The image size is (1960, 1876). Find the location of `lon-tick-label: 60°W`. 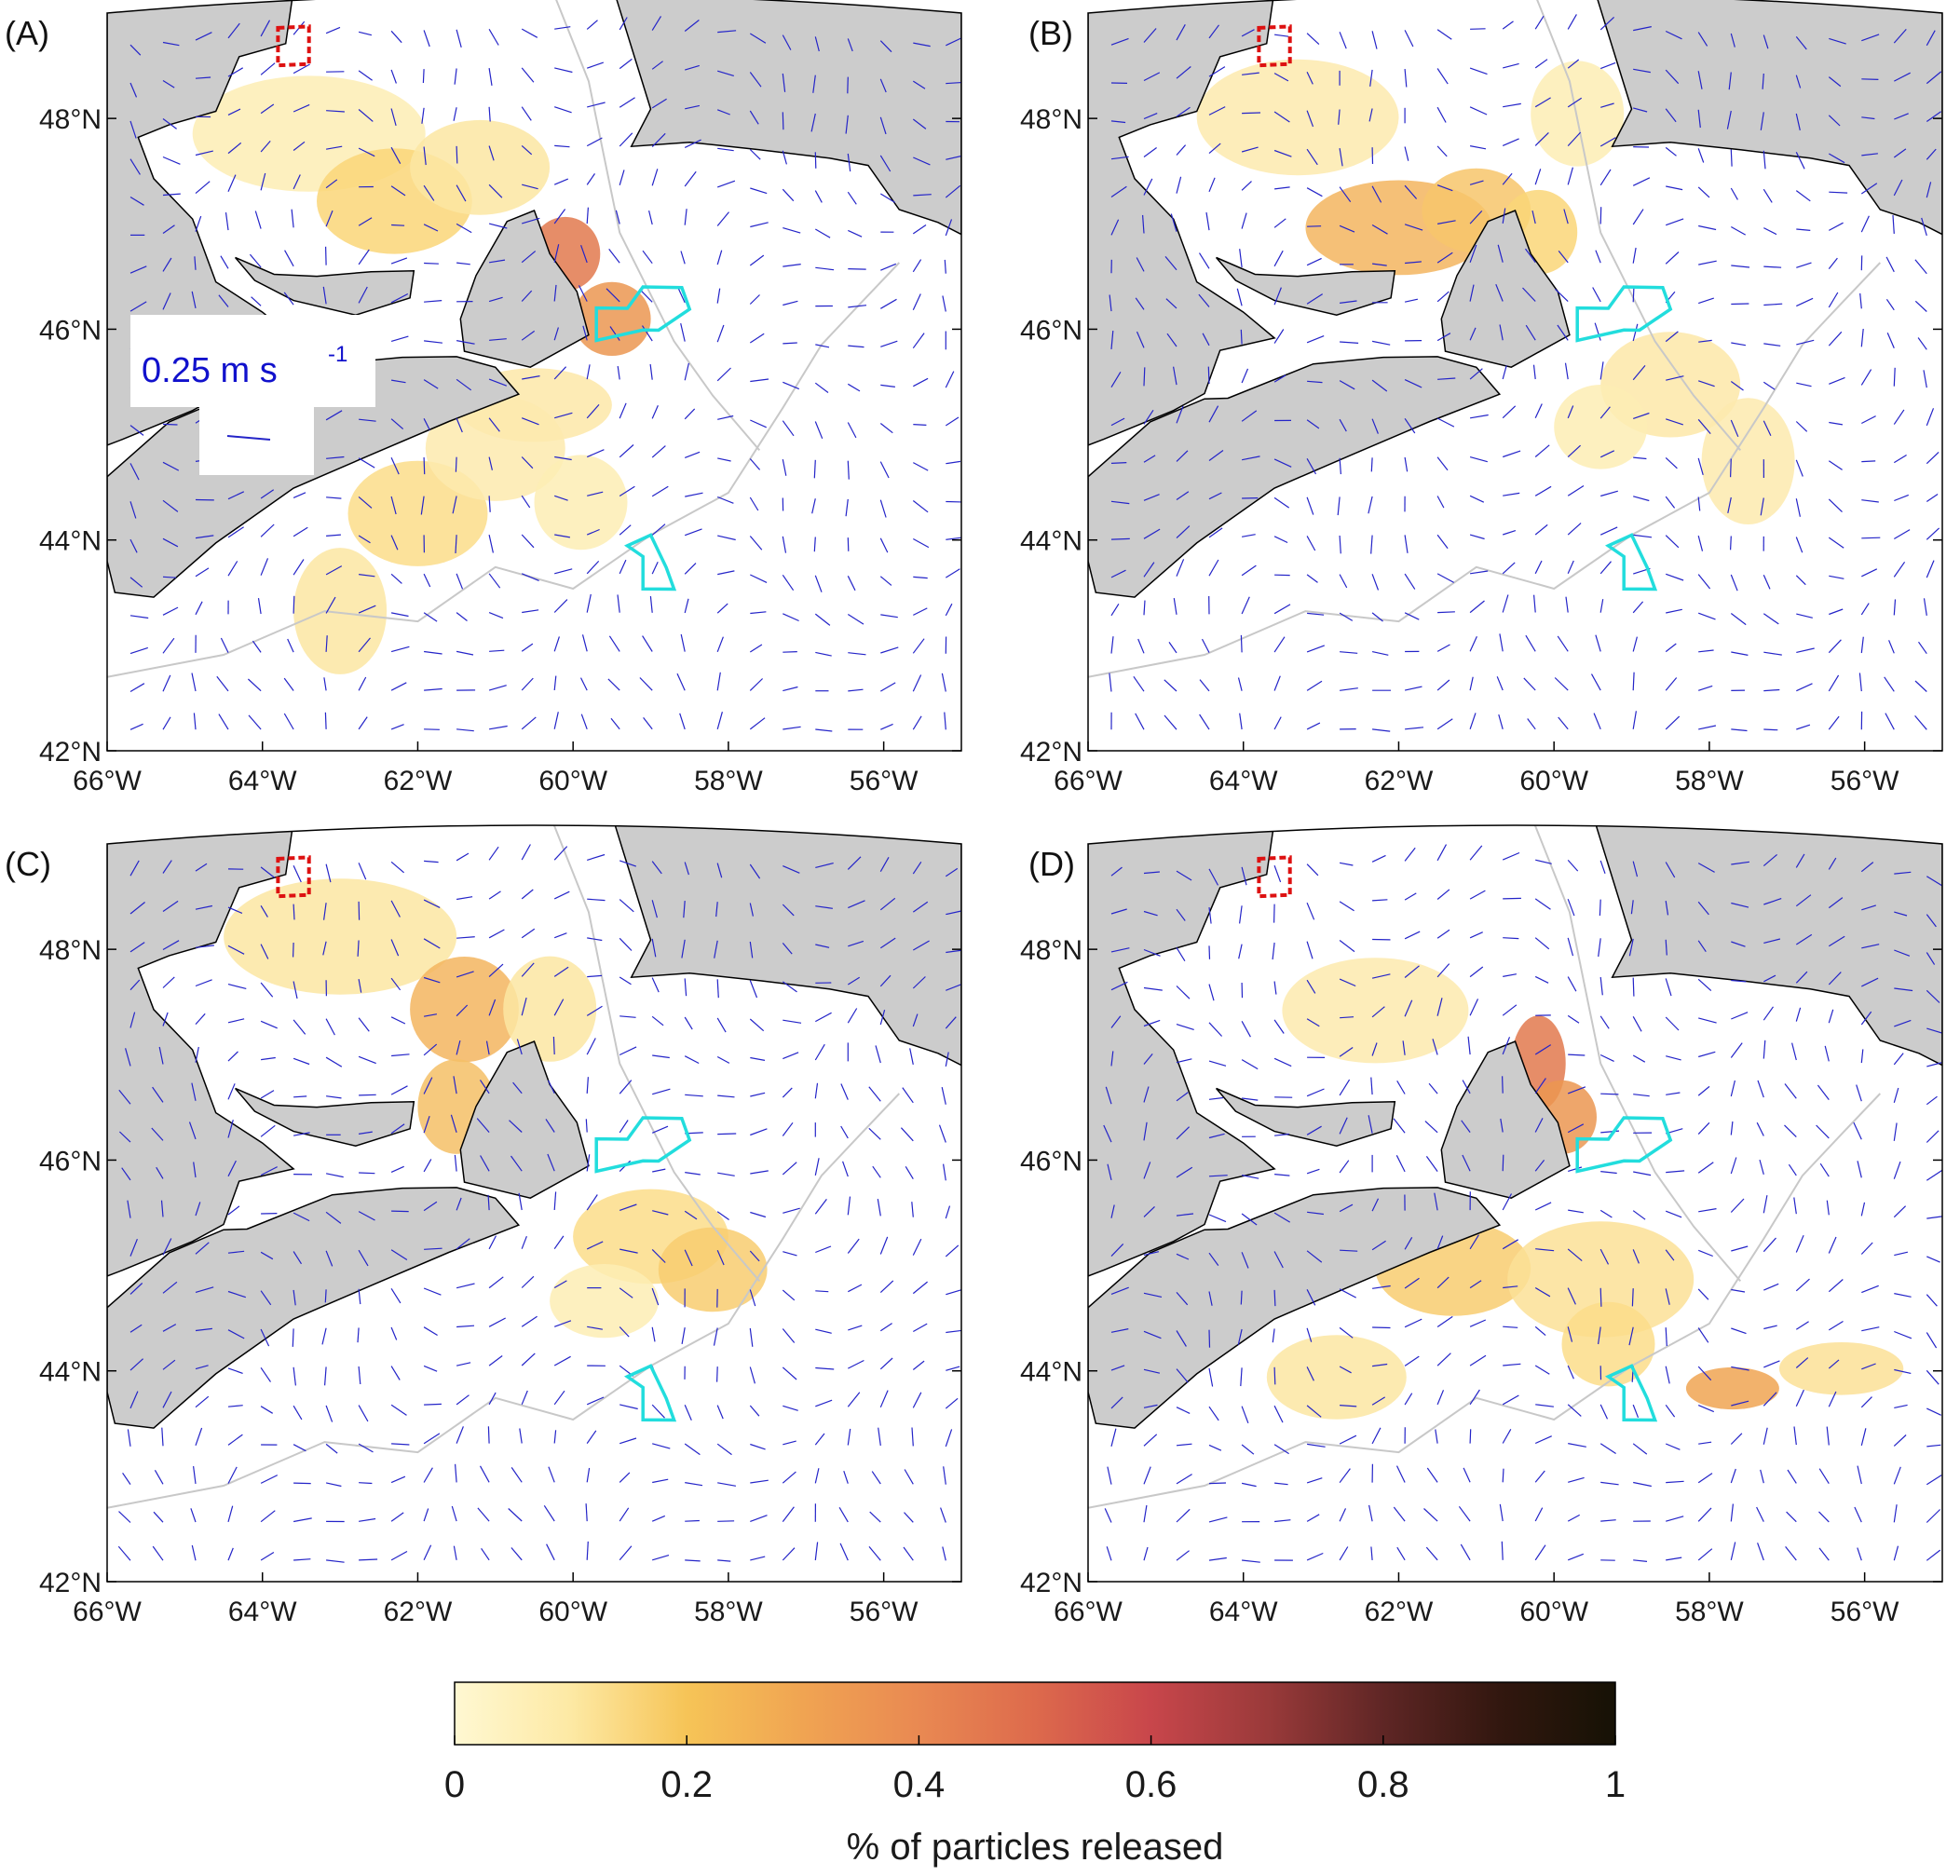

lon-tick-label: 60°W is located at coordinates (572, 1612).